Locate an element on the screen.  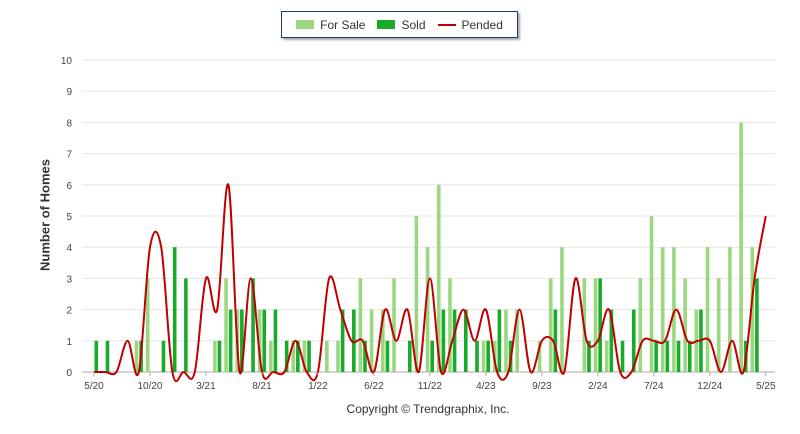
y-tick-label: 9 is located at coordinates (69, 92).